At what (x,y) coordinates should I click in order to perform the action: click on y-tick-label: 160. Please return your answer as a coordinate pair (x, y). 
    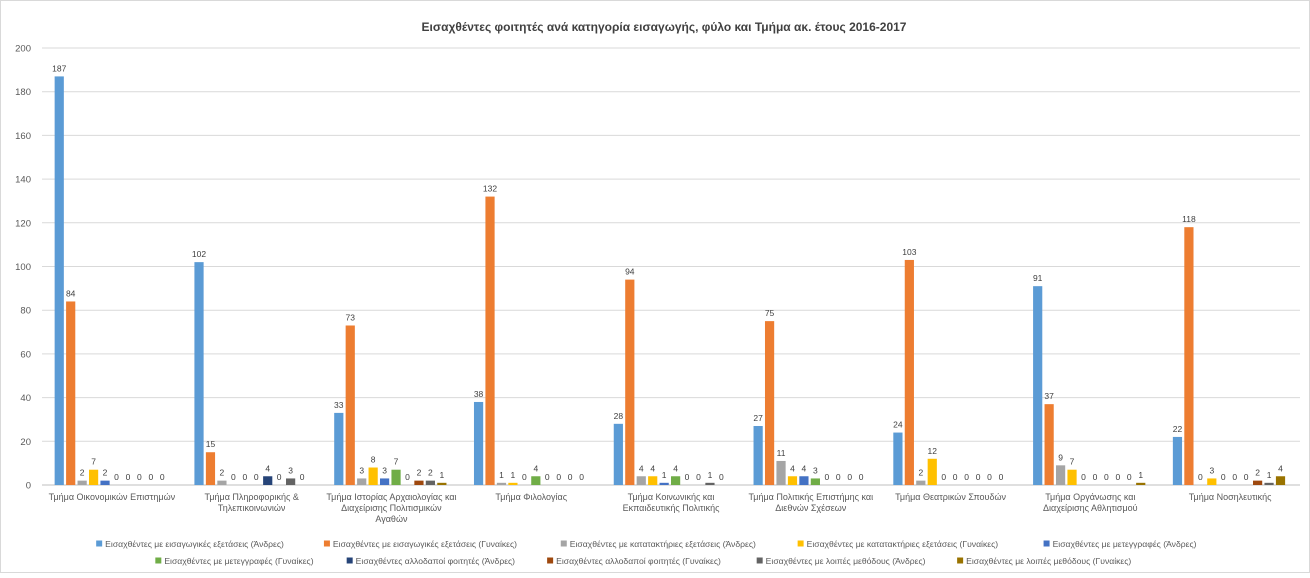
    Looking at the image, I should click on (23, 136).